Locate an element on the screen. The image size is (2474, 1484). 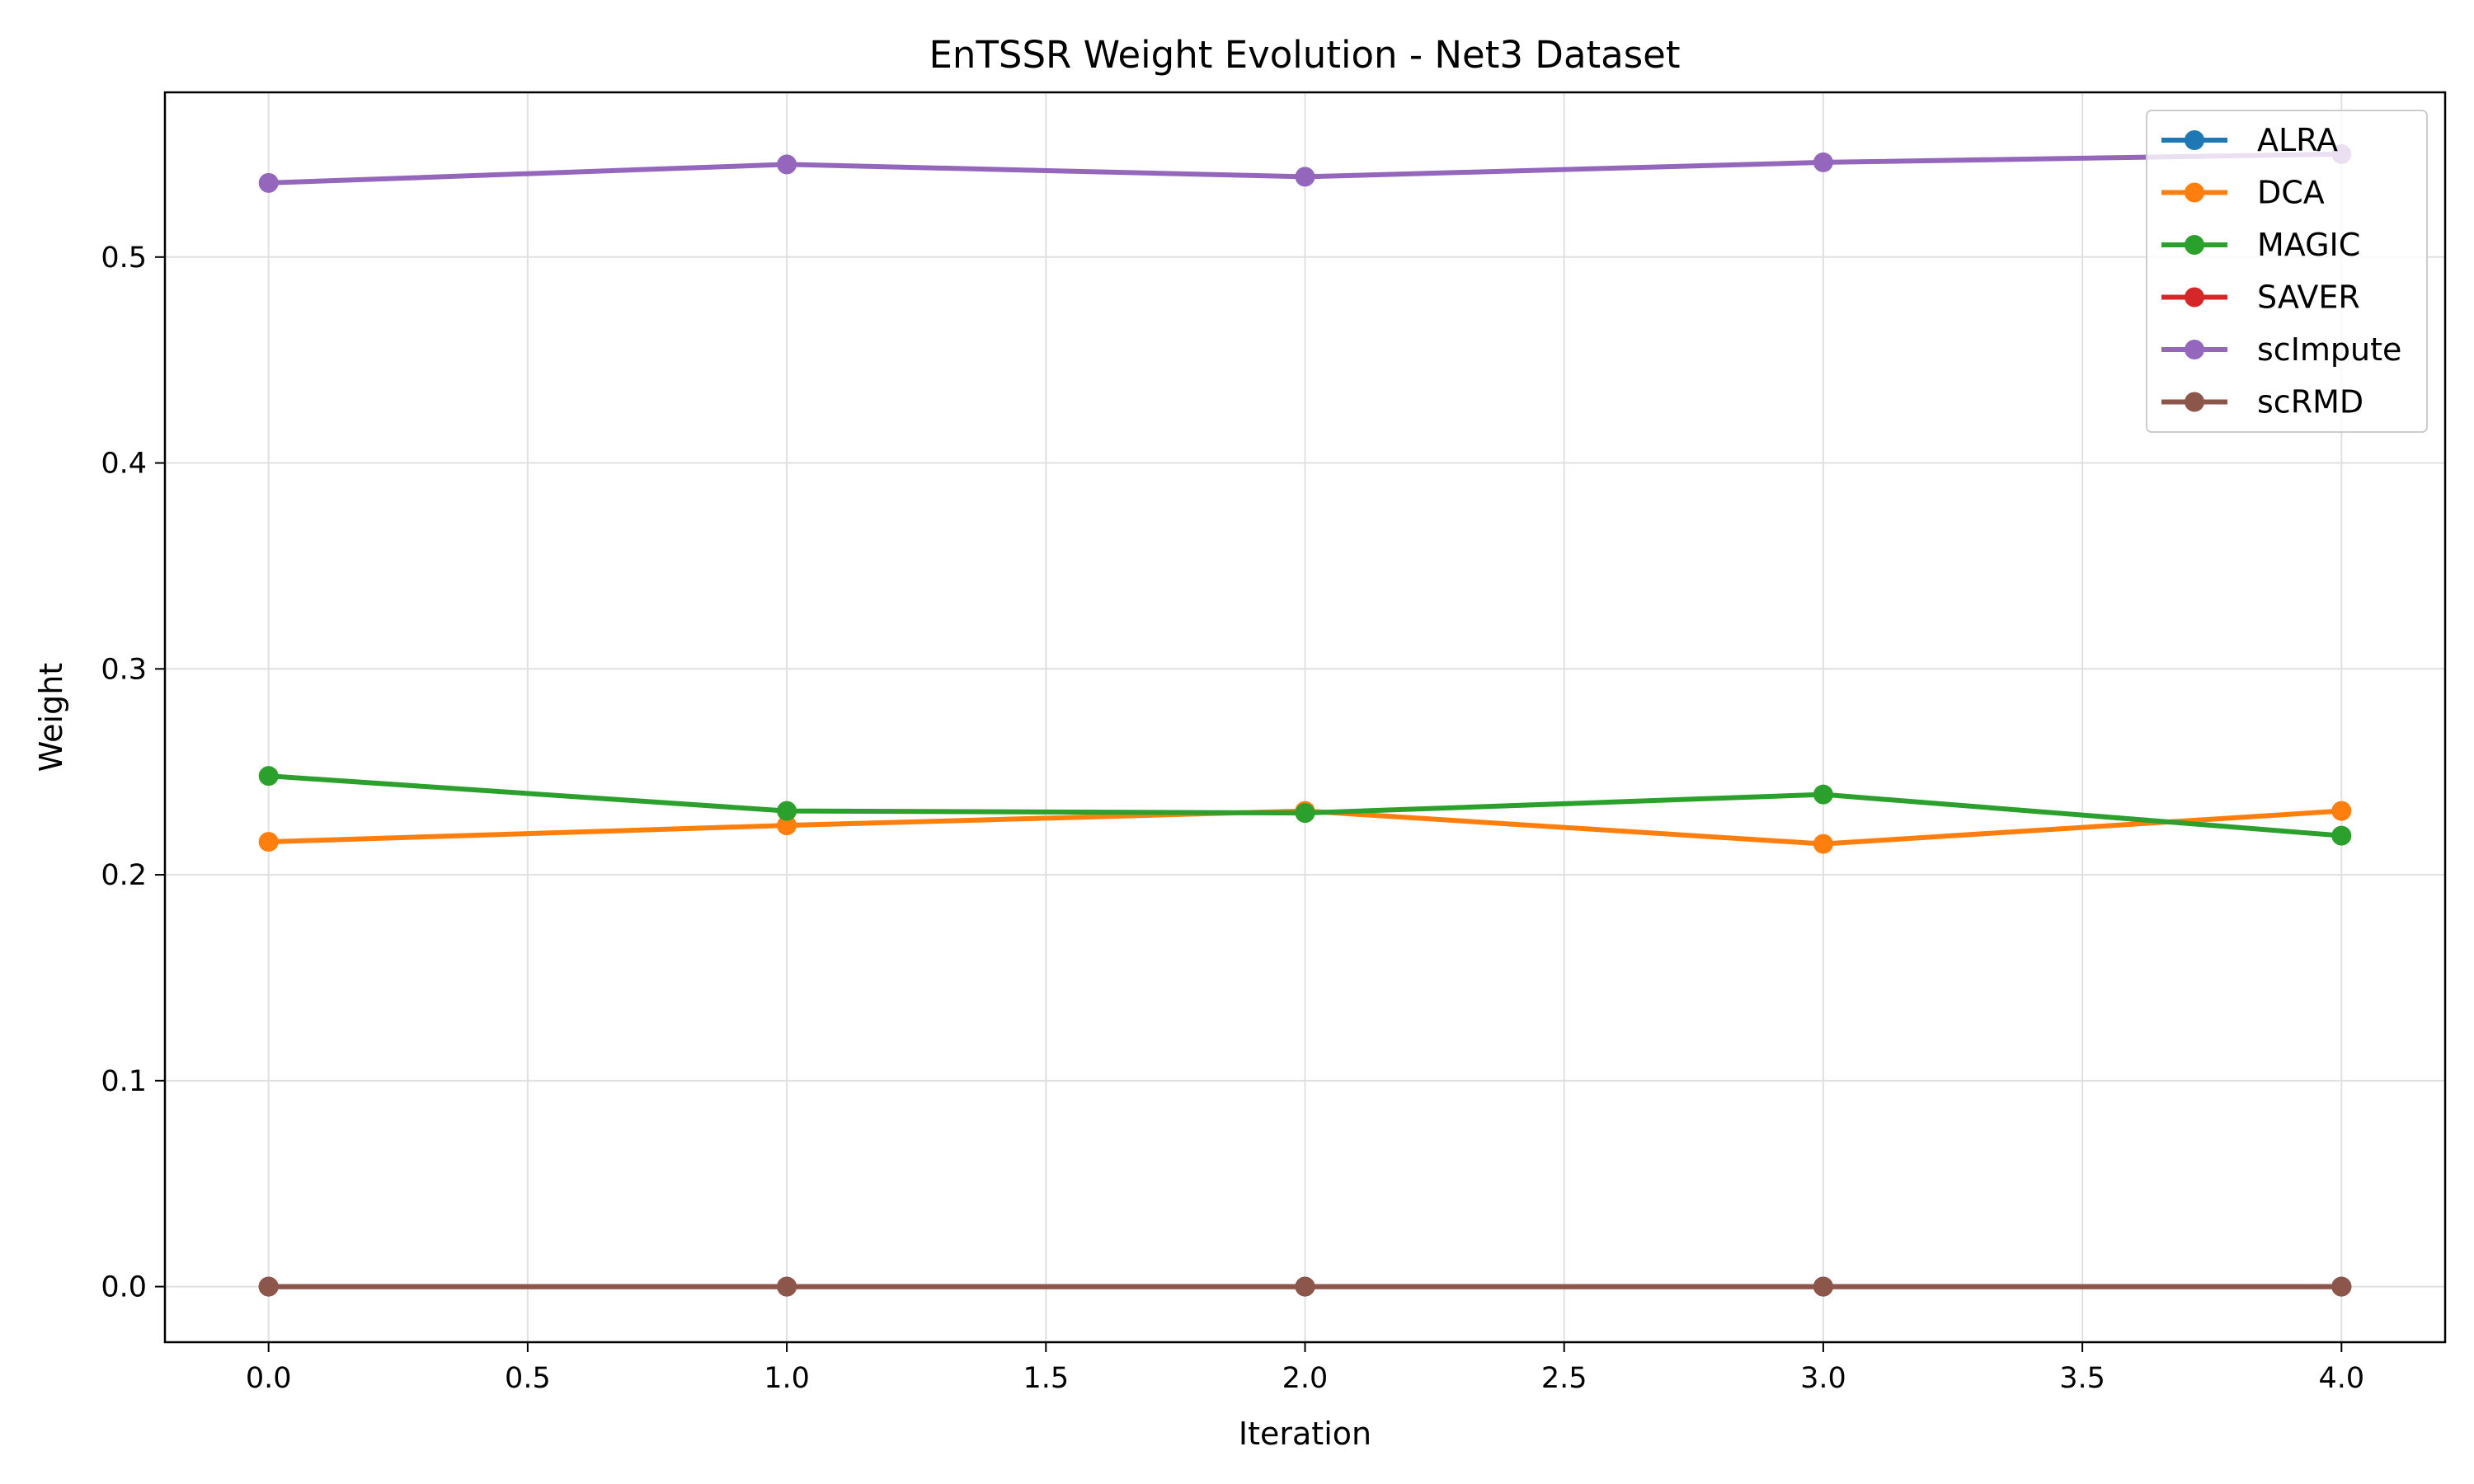
legend-item-magic: MAGIC is located at coordinates (2260, 245).